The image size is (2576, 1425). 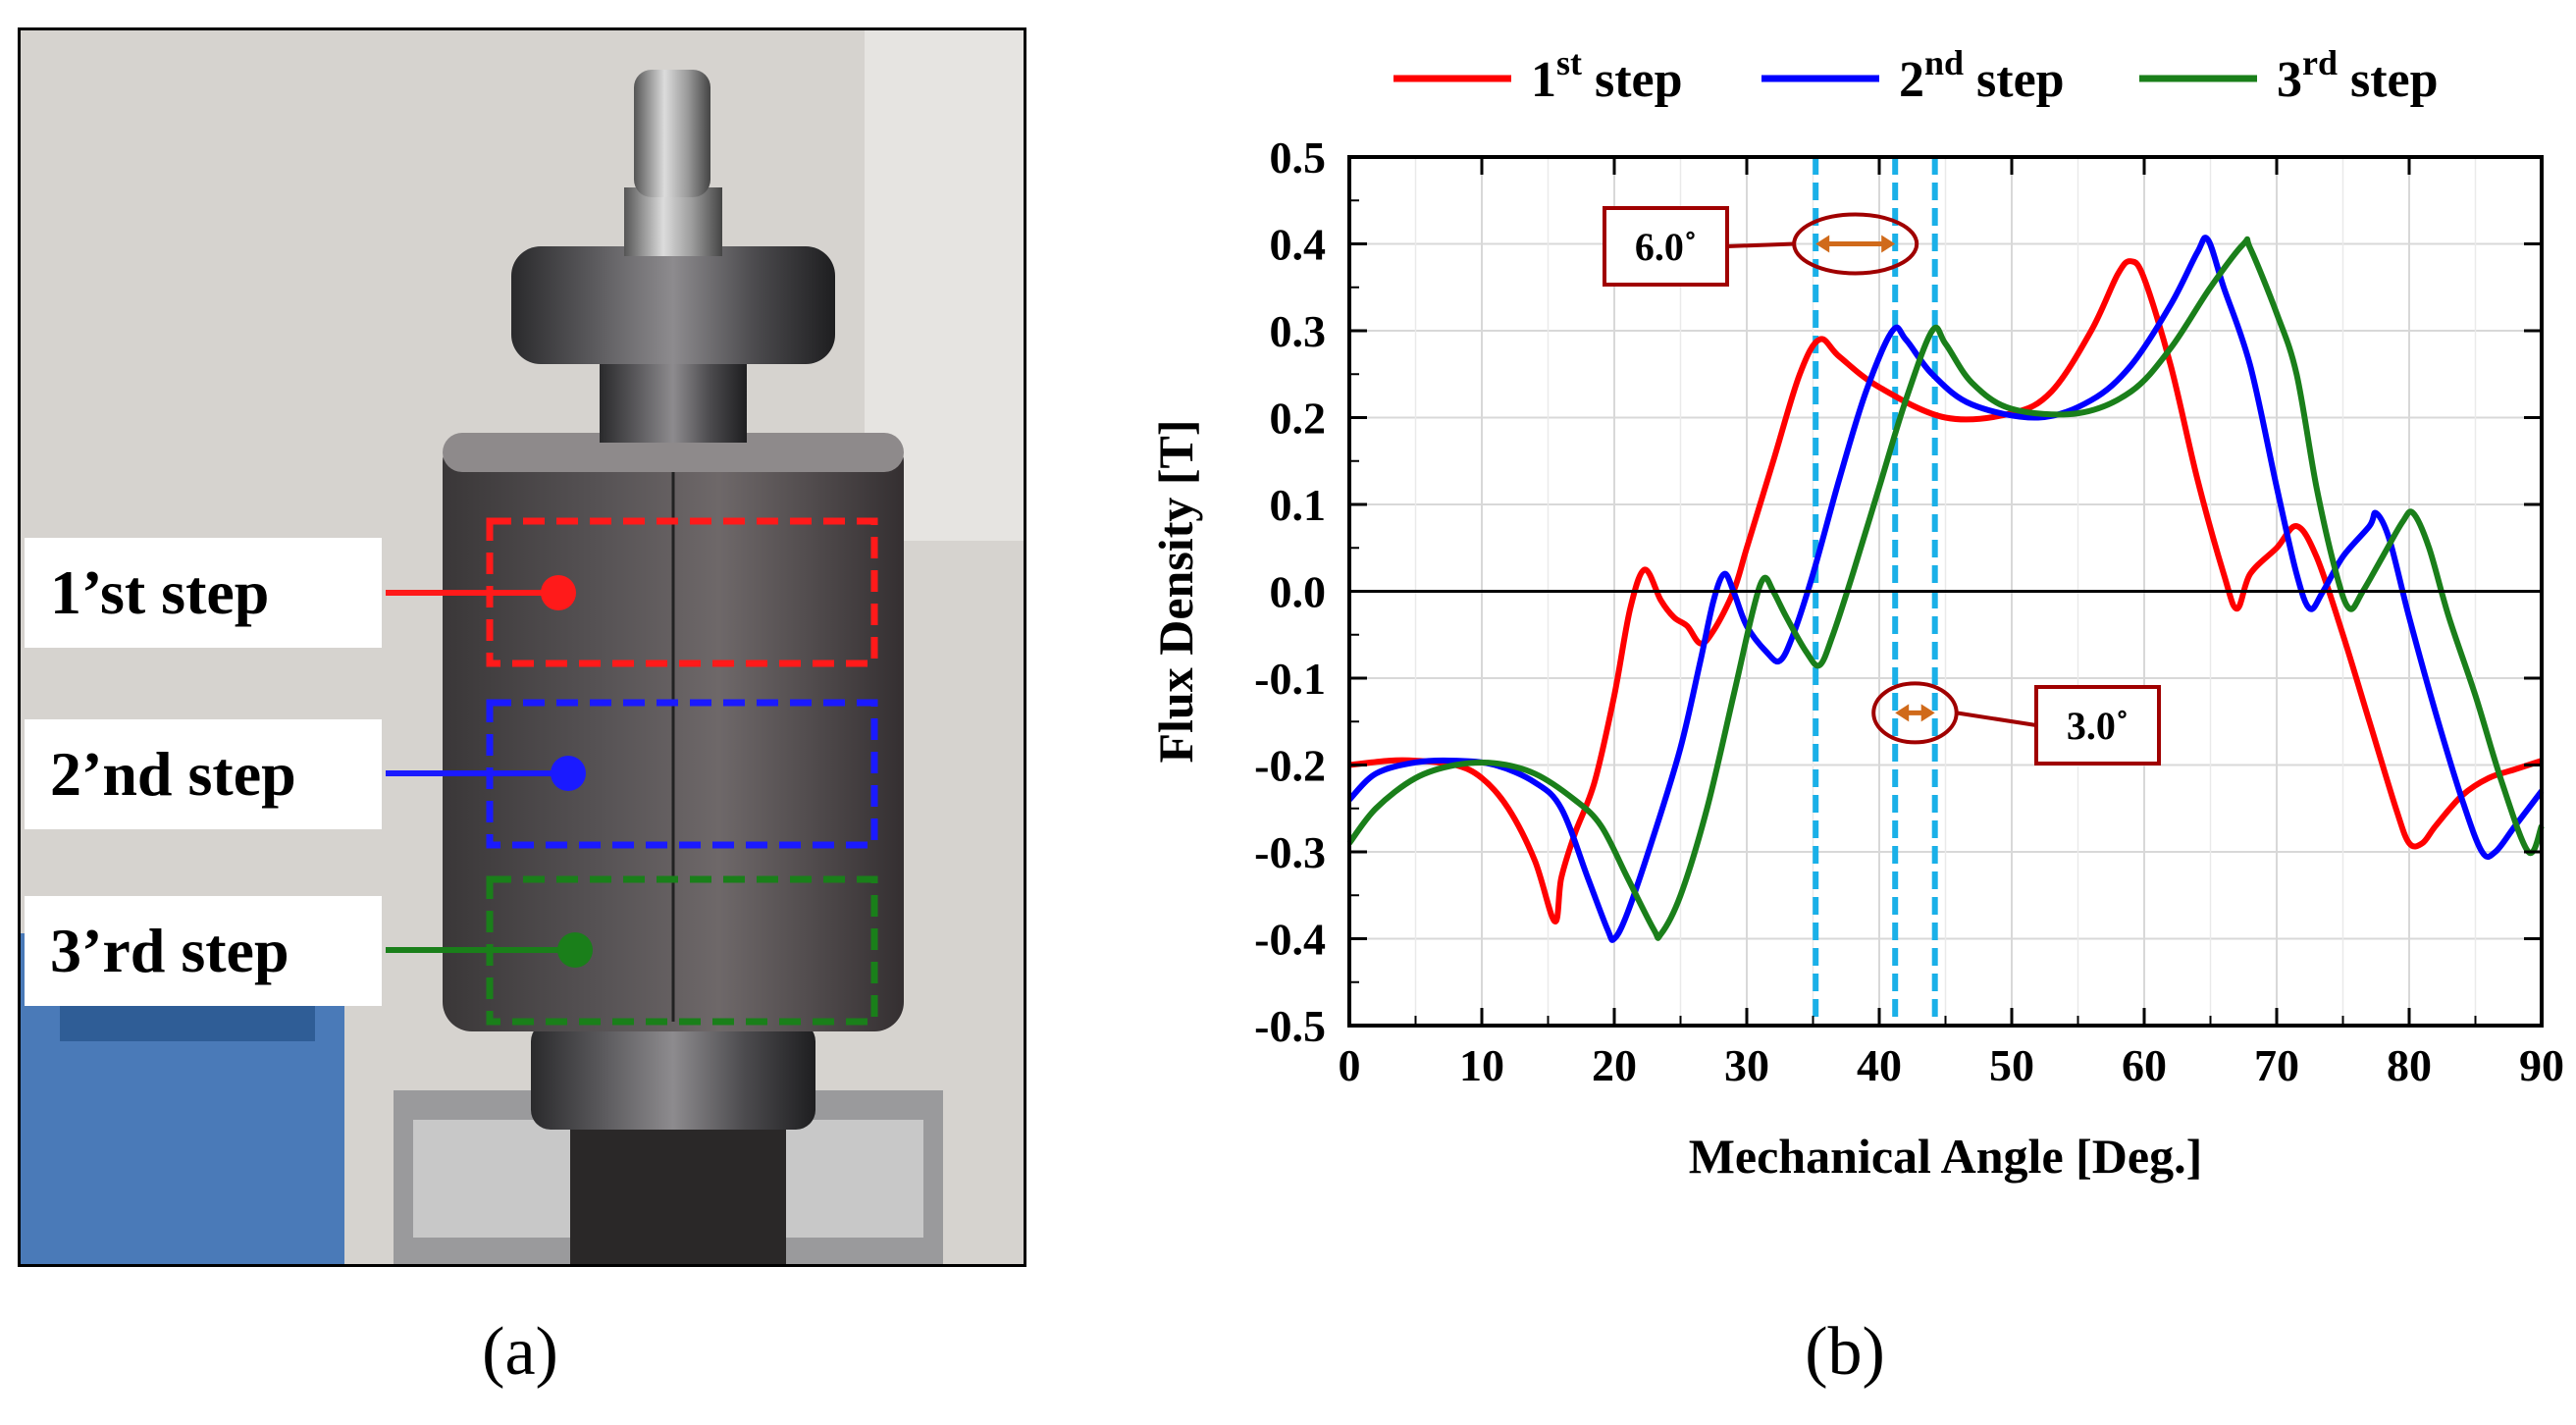 I want to click on y-tick-label: -0.1, so click(x=1290, y=679).